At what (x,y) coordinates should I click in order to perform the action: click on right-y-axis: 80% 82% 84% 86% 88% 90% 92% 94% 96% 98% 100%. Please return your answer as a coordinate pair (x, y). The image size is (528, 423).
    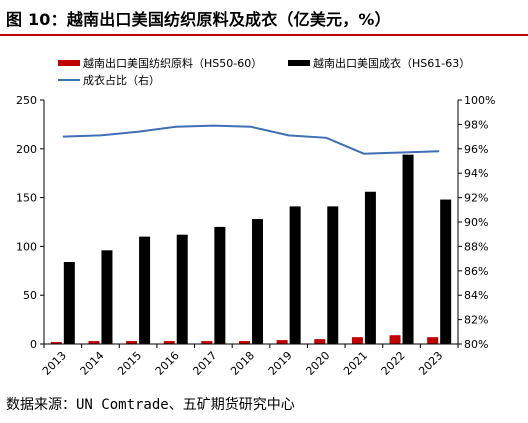
    Looking at the image, I should click on (476, 222).